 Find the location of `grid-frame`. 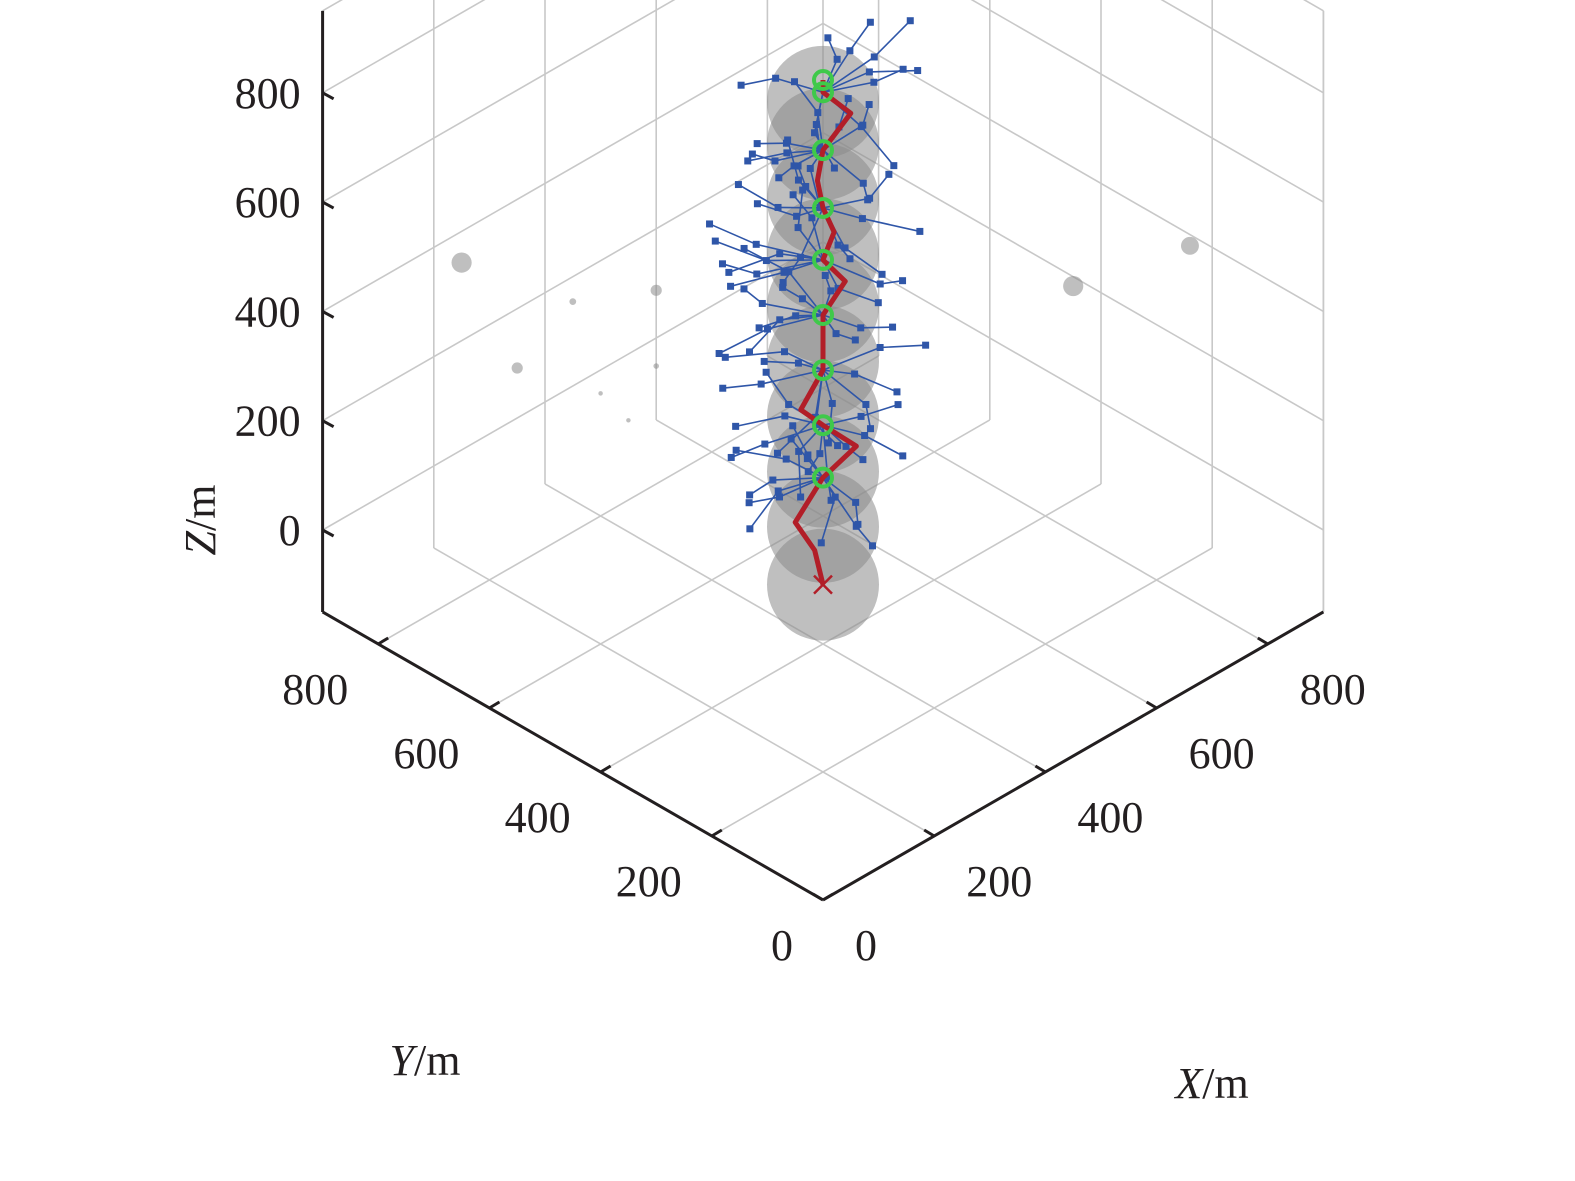

grid-frame is located at coordinates (1313, 6).